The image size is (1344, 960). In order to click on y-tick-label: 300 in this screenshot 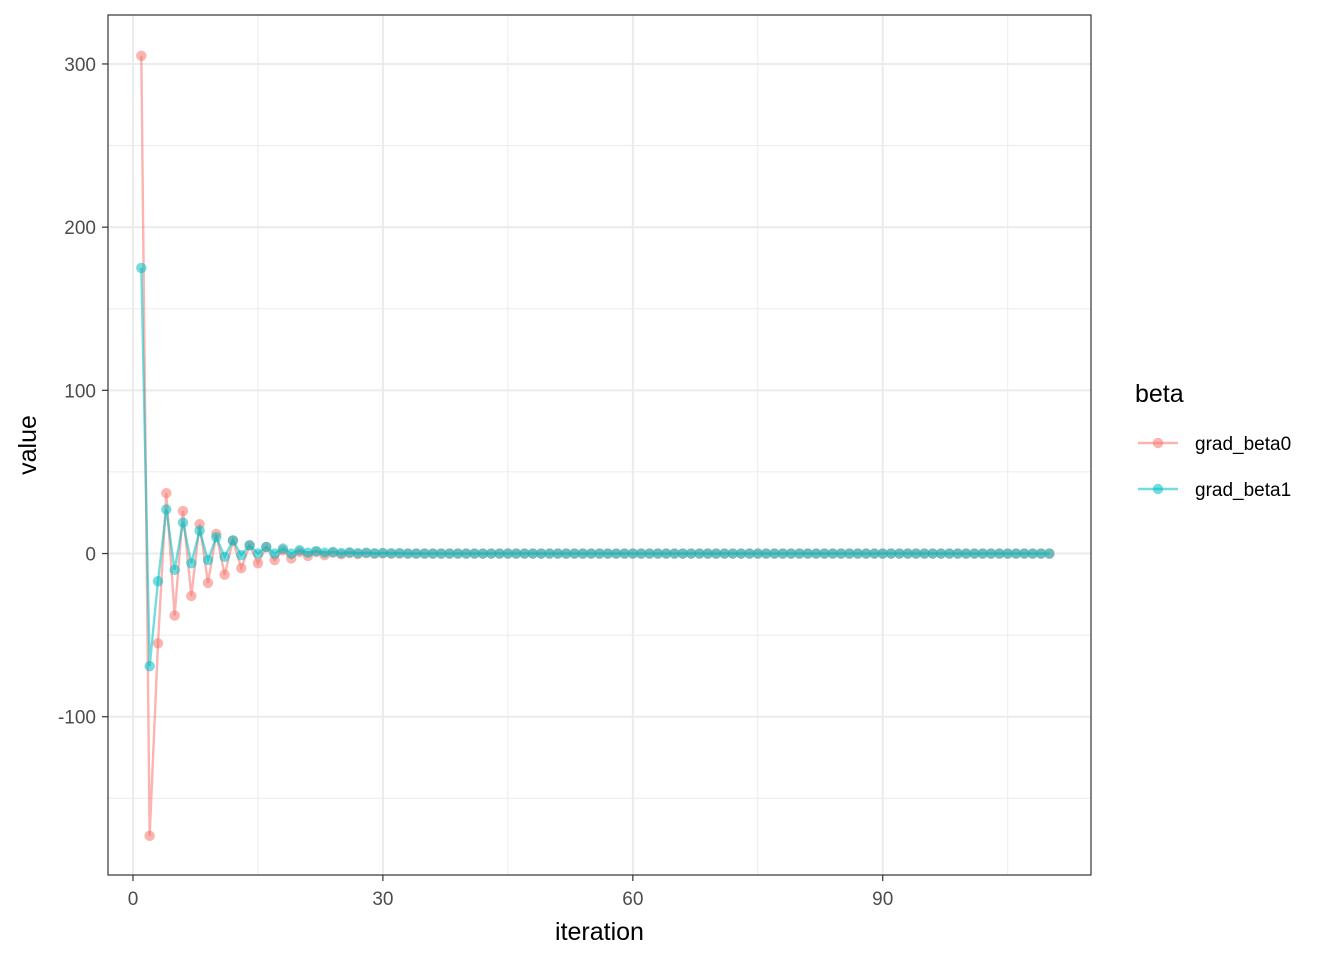, I will do `click(80, 65)`.